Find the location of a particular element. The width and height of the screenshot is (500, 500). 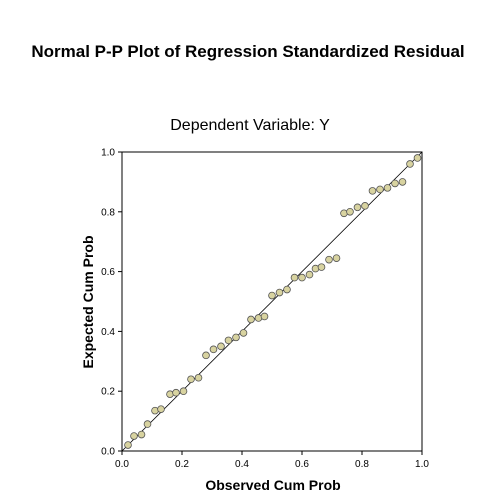

y-tick-label: 0.0 is located at coordinates (108, 452).